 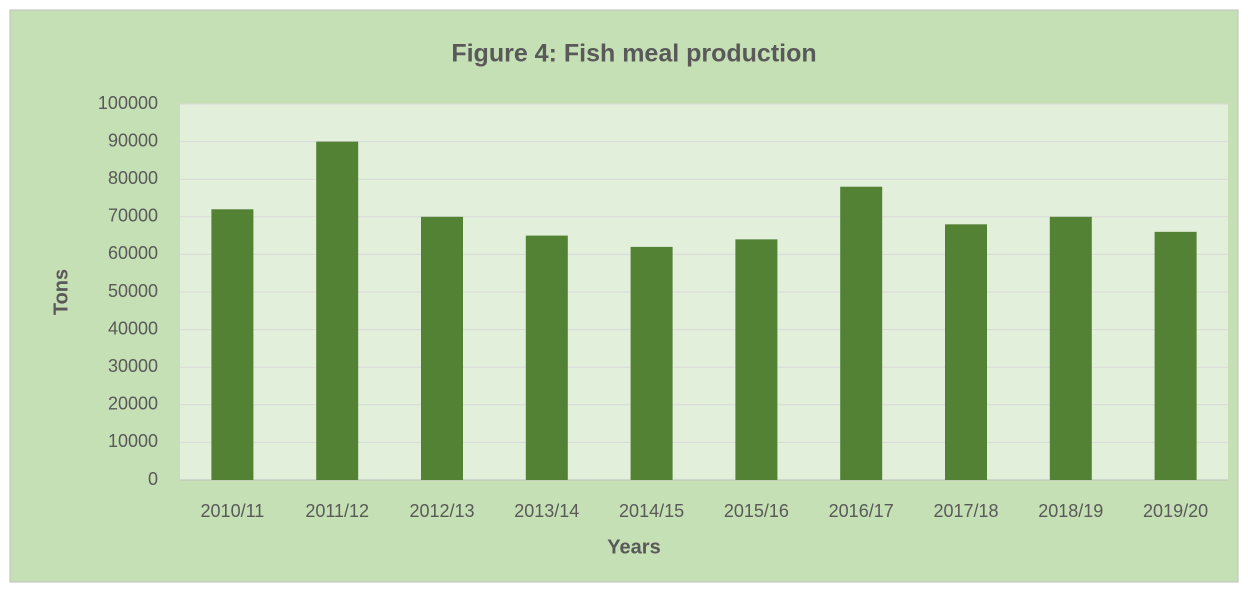 What do you see at coordinates (861, 511) in the screenshot?
I see `x-tick-label: 2016/17` at bounding box center [861, 511].